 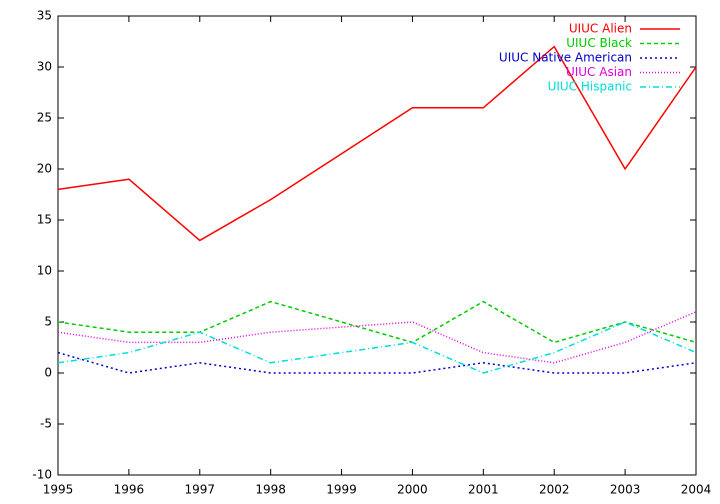 I want to click on legend-label: UIUC Alien, so click(x=600, y=29).